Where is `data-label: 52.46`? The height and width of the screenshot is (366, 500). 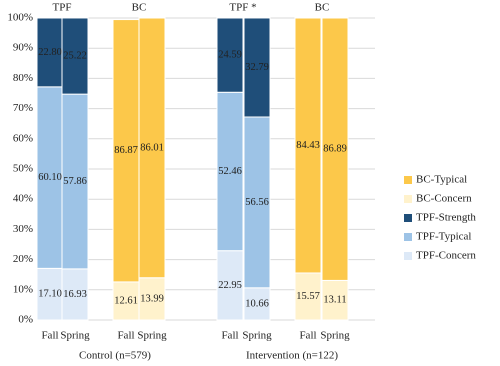 data-label: 52.46 is located at coordinates (230, 171).